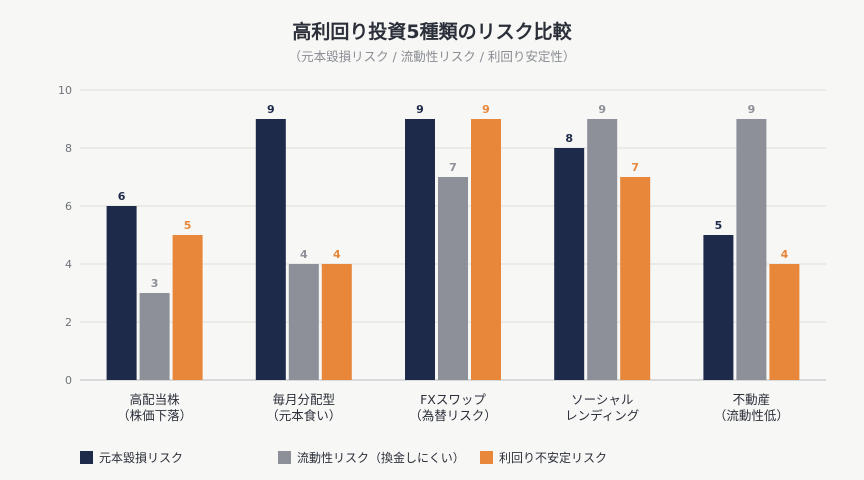  Describe the element at coordinates (602, 399) in the screenshot. I see `x-category-label: ソーシャル` at that location.